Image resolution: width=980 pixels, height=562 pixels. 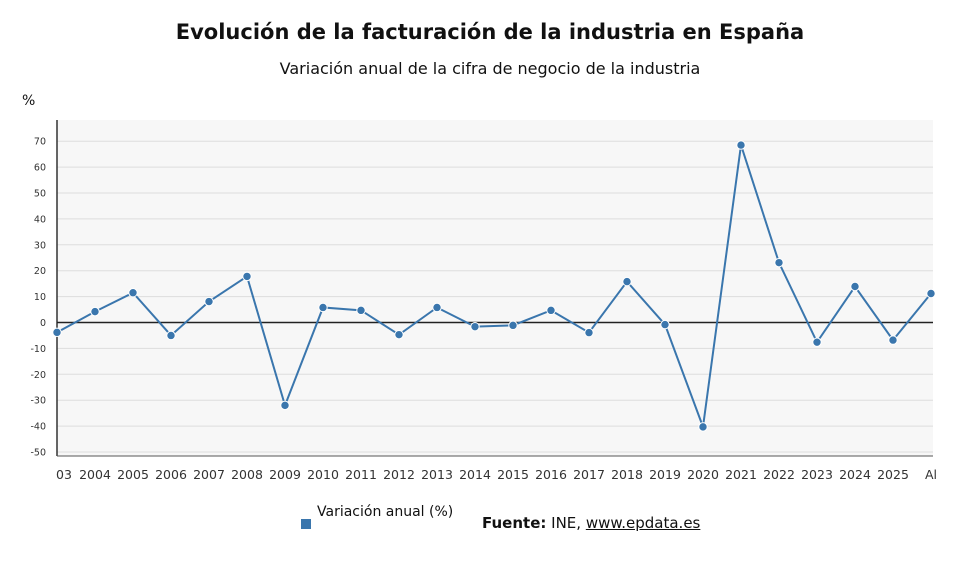 I want to click on x-tick-label: 2012, so click(x=399, y=474).